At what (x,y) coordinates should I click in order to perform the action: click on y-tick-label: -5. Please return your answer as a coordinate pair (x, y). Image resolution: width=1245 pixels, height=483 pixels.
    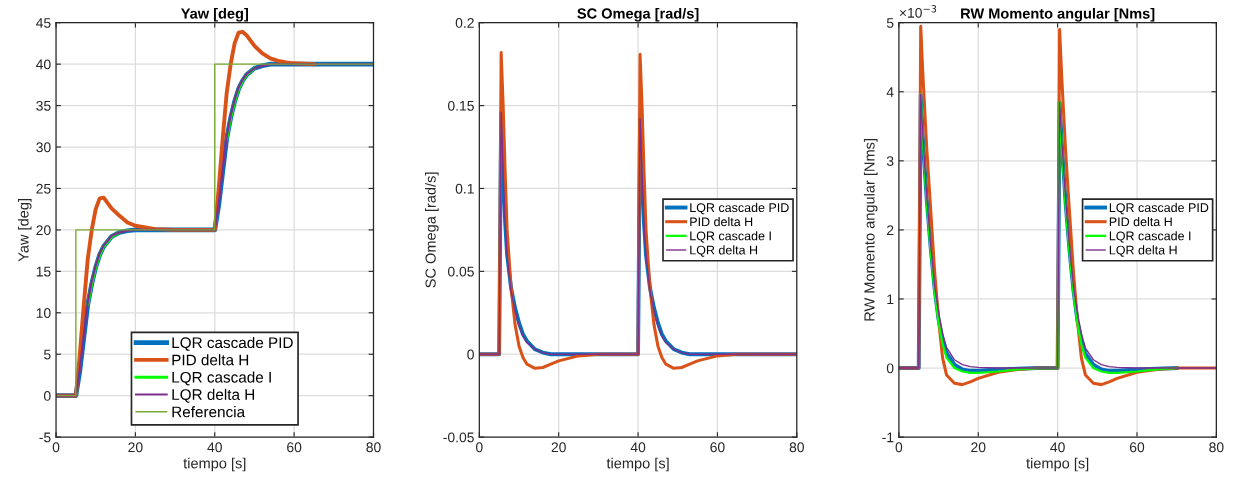
    Looking at the image, I should click on (45, 437).